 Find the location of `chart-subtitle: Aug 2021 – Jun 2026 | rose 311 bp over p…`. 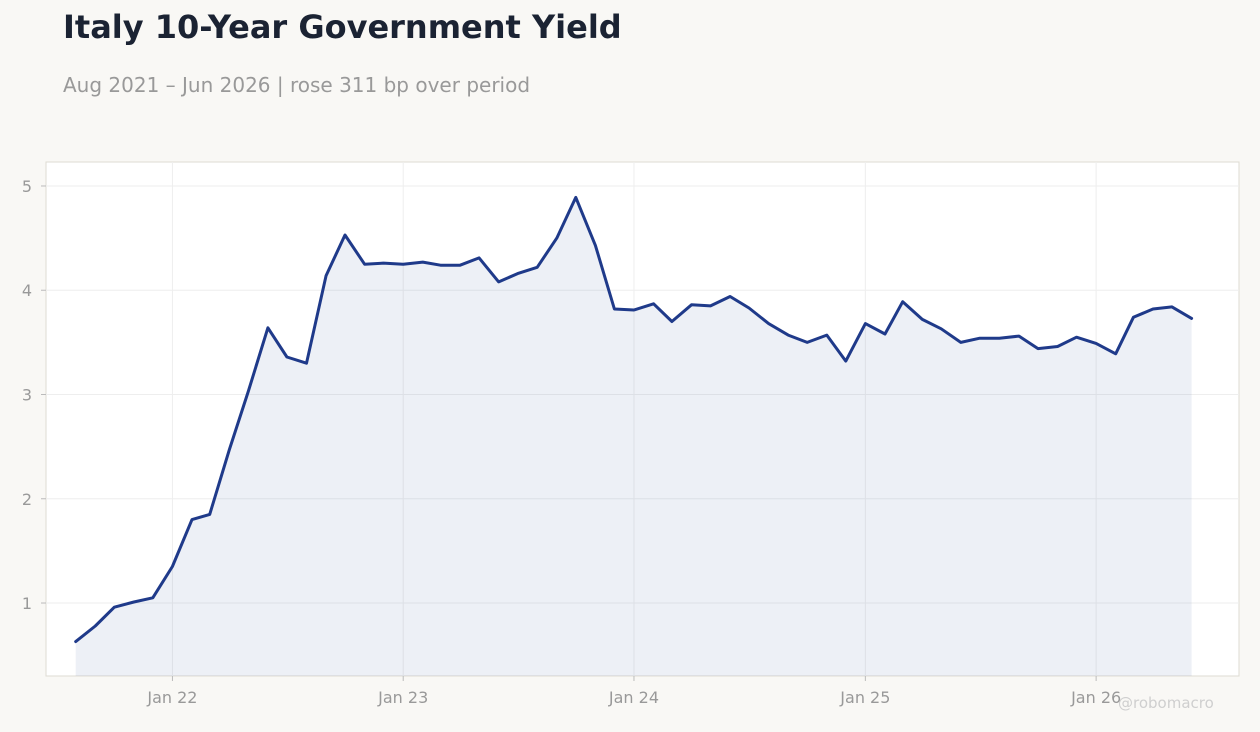

chart-subtitle: Aug 2021 – Jun 2026 | rose 311 bp over p… is located at coordinates (297, 85).